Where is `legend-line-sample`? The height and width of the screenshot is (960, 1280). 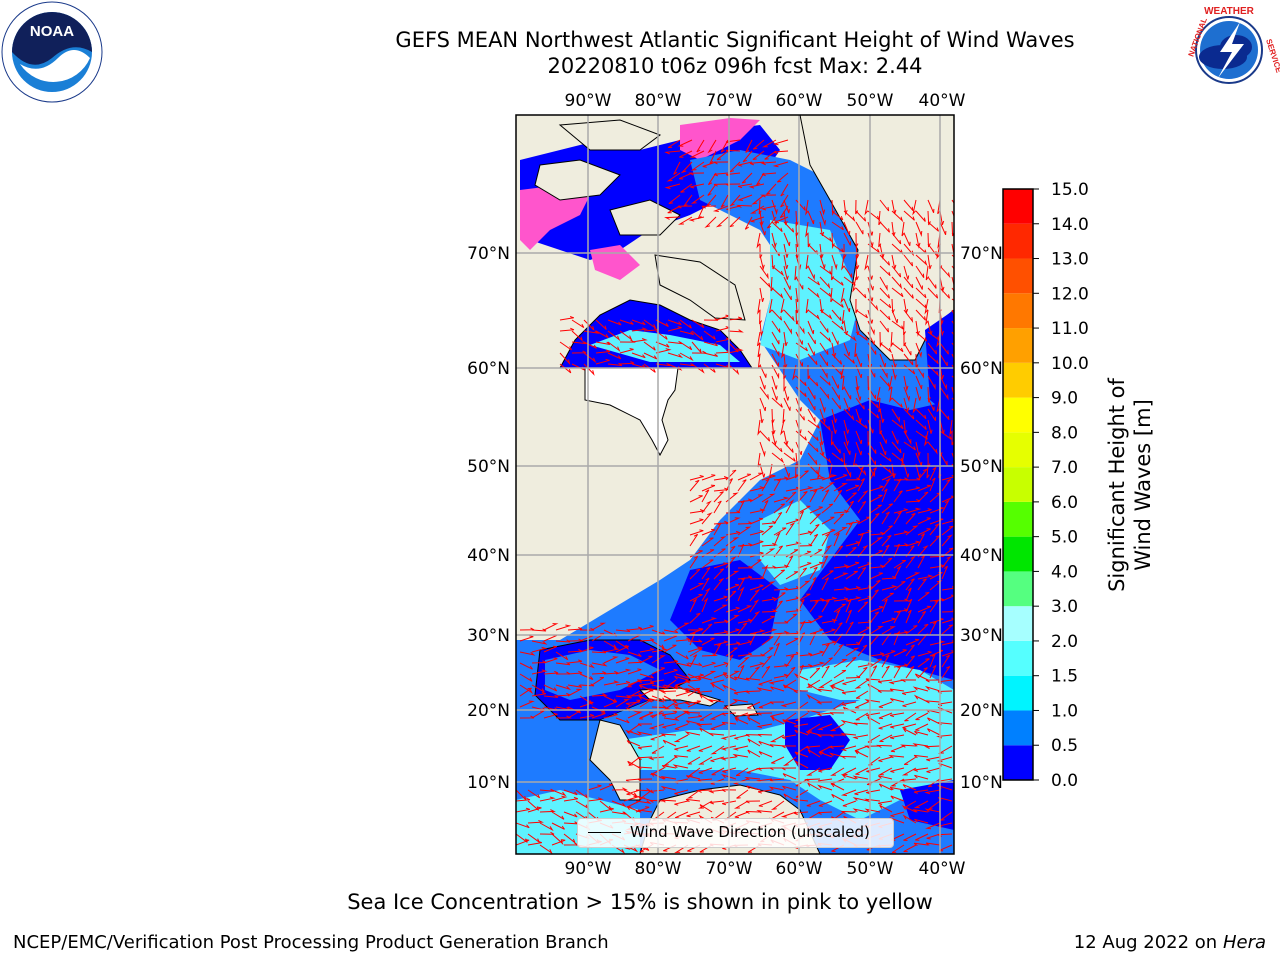
legend-line-sample is located at coordinates (604, 832).